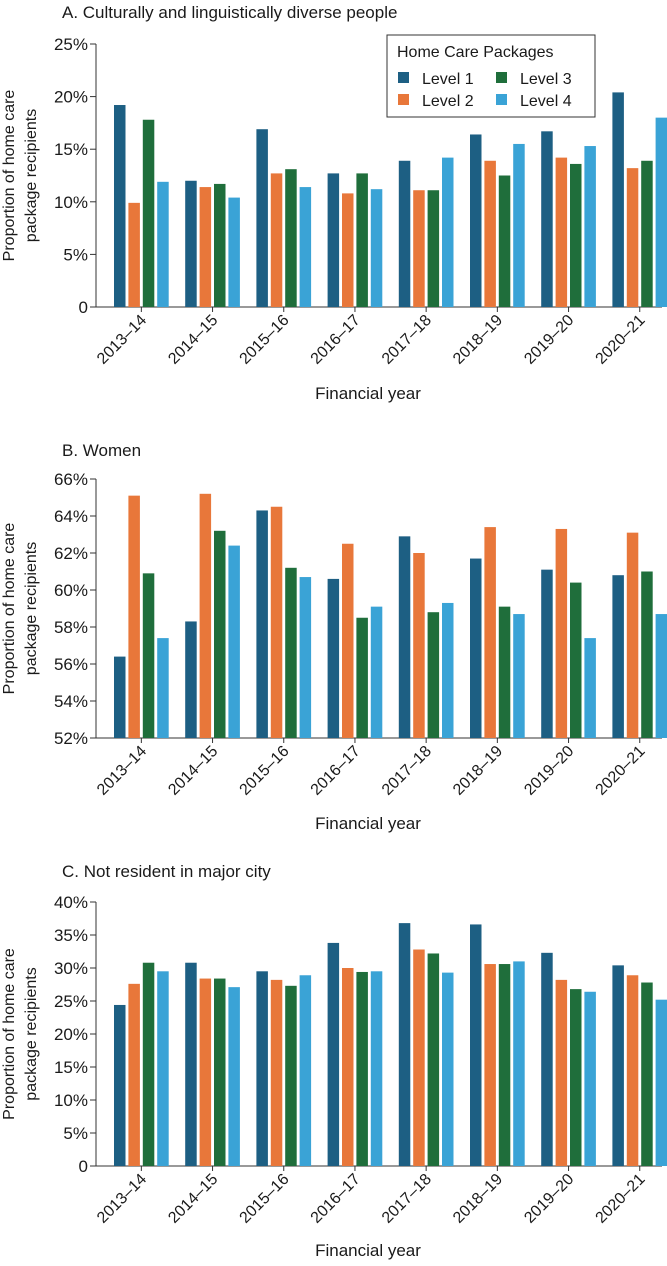 This screenshot has width=667, height=1266. What do you see at coordinates (71, 149) in the screenshot?
I see `y-tick-label: 15%` at bounding box center [71, 149].